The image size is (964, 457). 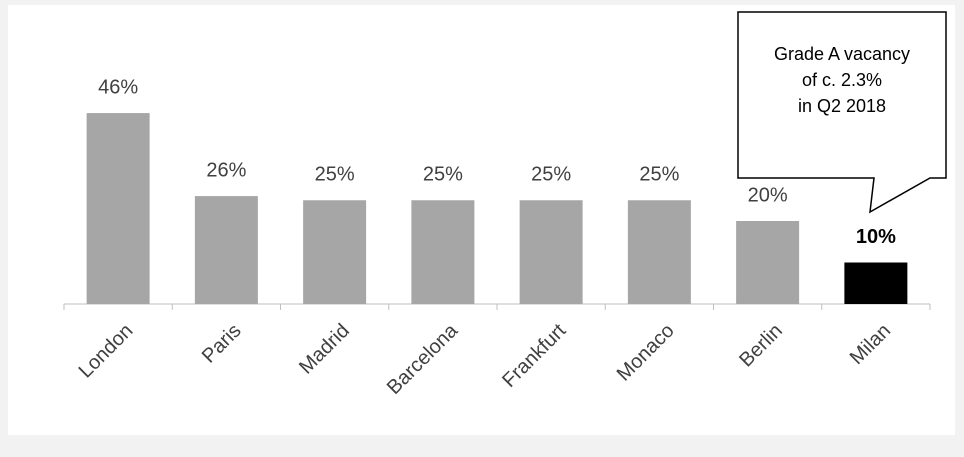 I want to click on callout, so click(x=842, y=112).